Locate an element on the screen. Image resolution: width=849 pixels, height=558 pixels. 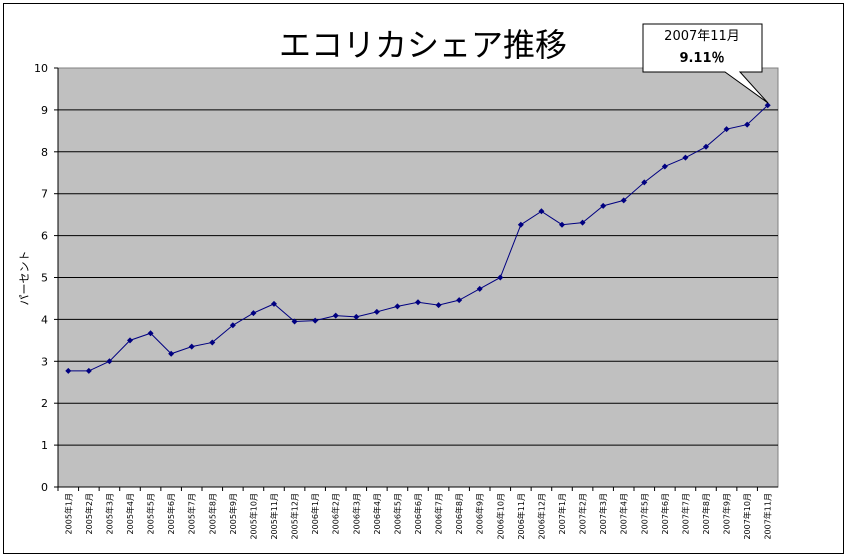
x-tick-label: 2006年2月 is located at coordinates (336, 513).